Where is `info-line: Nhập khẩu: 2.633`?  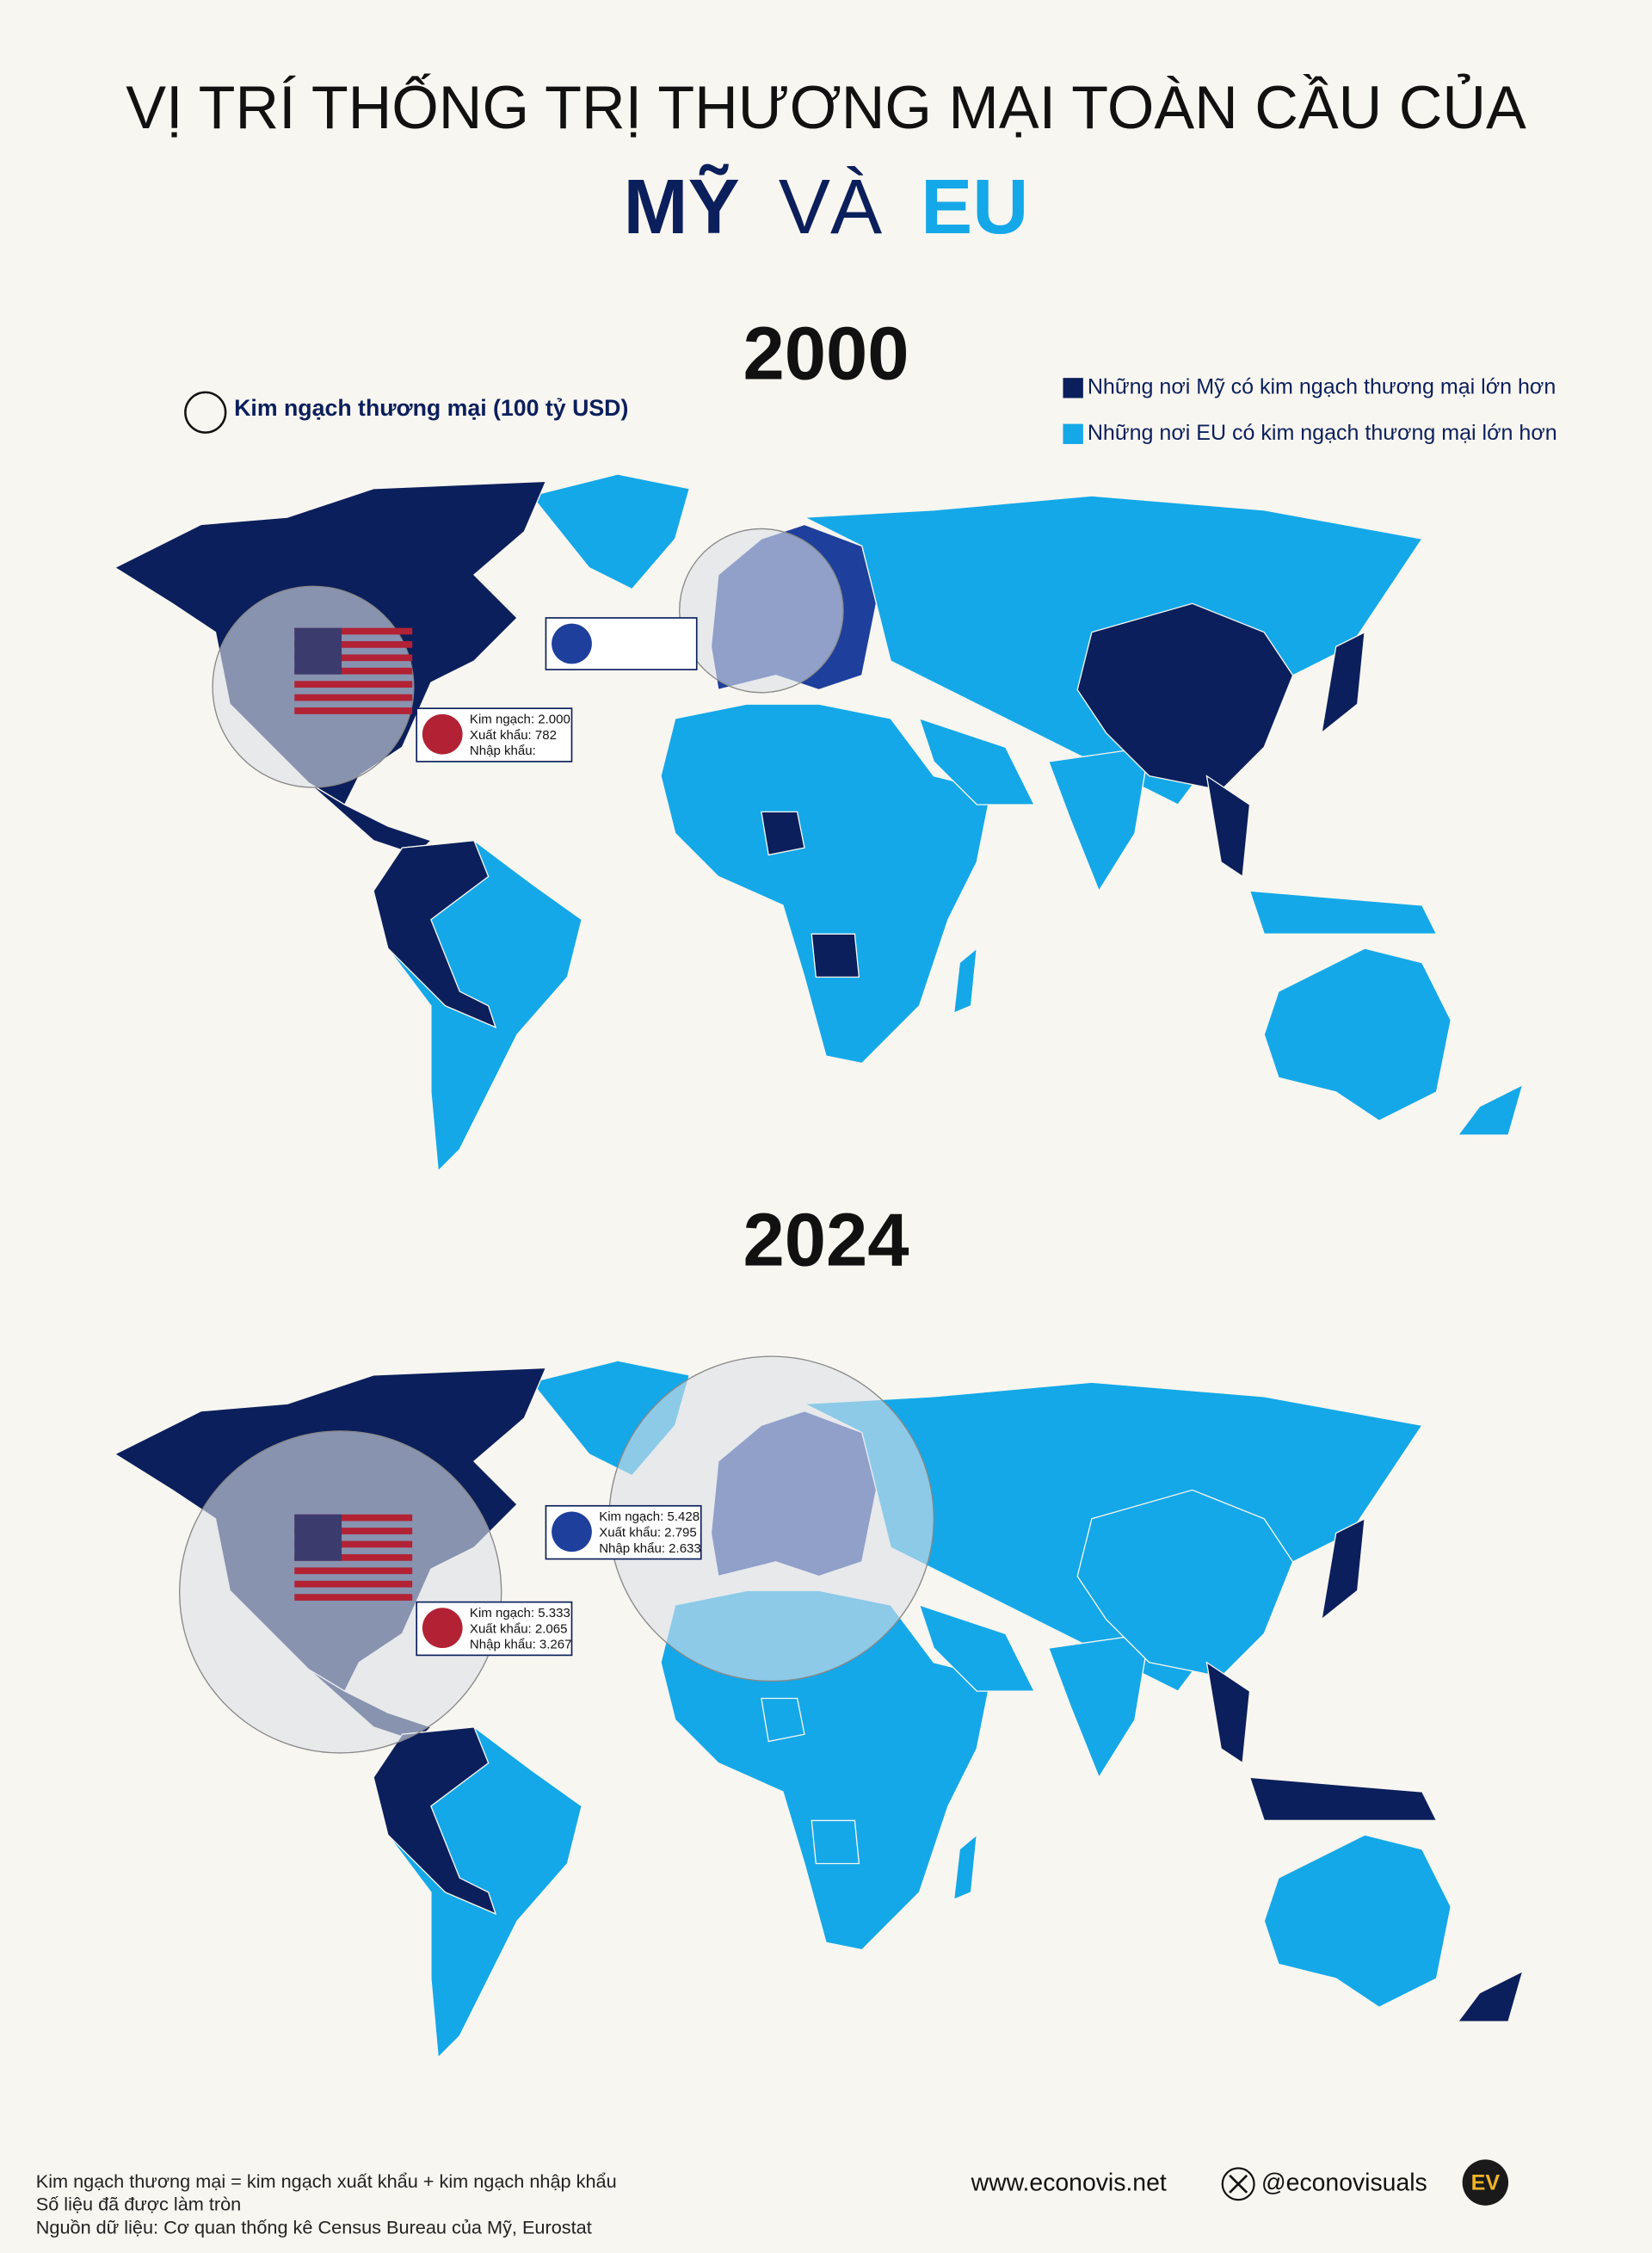 info-line: Nhập khẩu: 2.633 is located at coordinates (650, 1548).